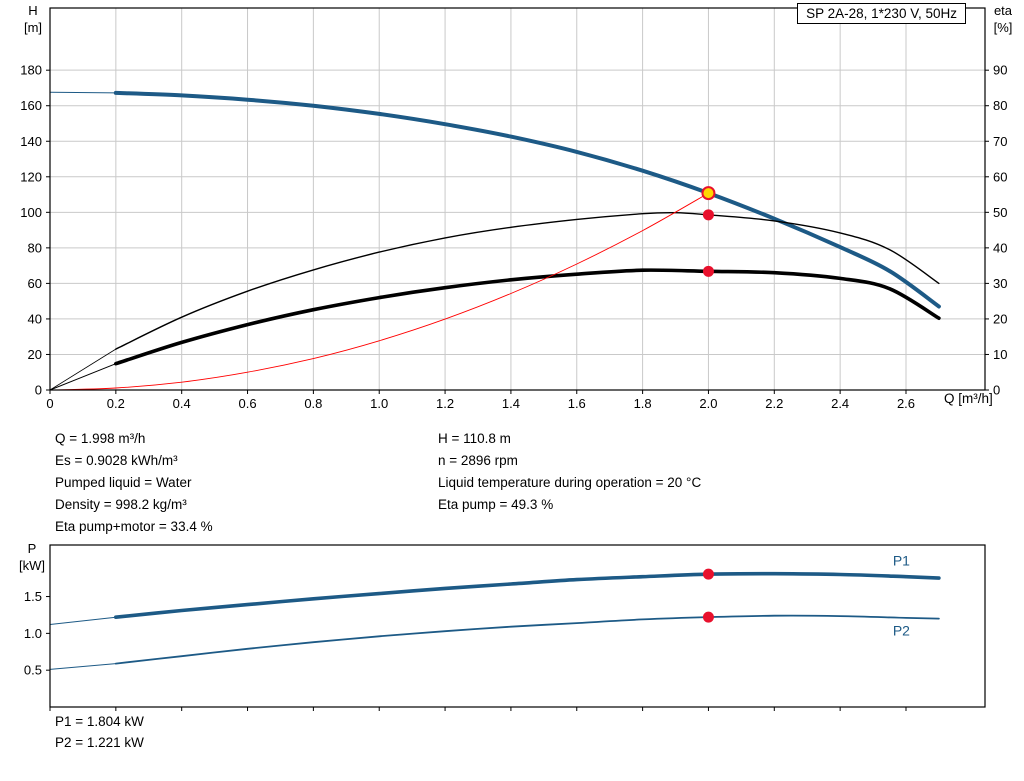 The width and height of the screenshot is (1024, 781). What do you see at coordinates (1000, 354) in the screenshot?
I see `y2-tick-label: 10` at bounding box center [1000, 354].